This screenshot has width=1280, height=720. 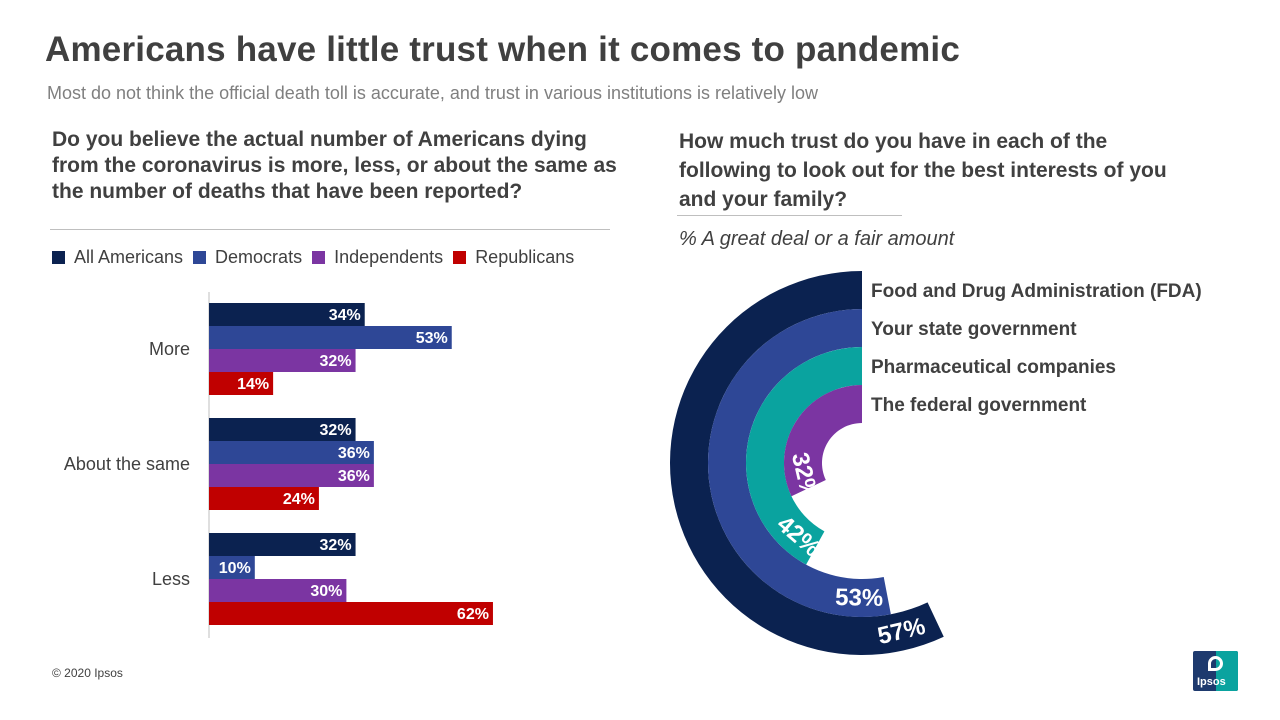 What do you see at coordinates (259, 256) in the screenshot?
I see `legend-label-democrats: Democrats` at bounding box center [259, 256].